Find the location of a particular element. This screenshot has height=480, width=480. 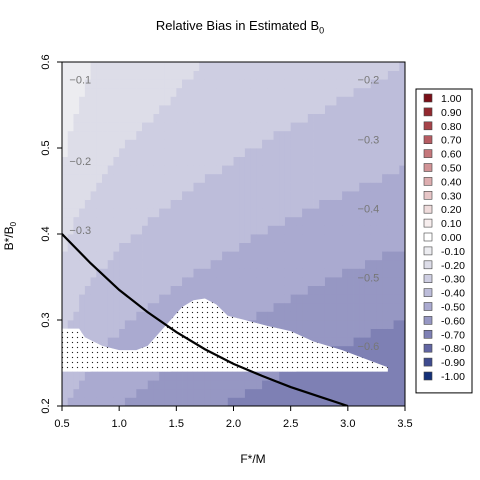

legend-swatch is located at coordinates (428, 306).